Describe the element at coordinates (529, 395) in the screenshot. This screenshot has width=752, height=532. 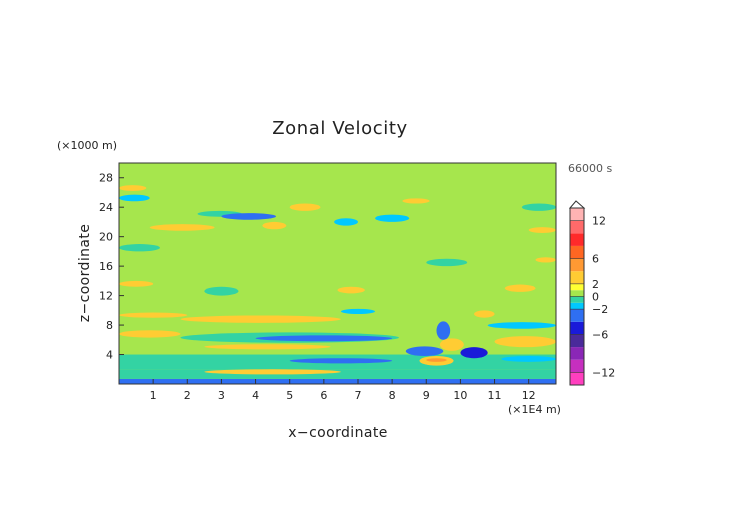
I see `x-tick-label: 12` at that location.